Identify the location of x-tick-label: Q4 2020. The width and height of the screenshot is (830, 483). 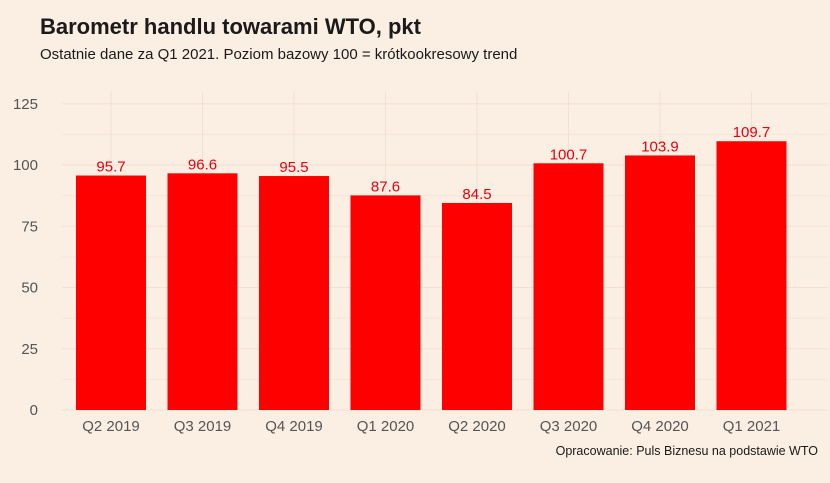
(660, 426).